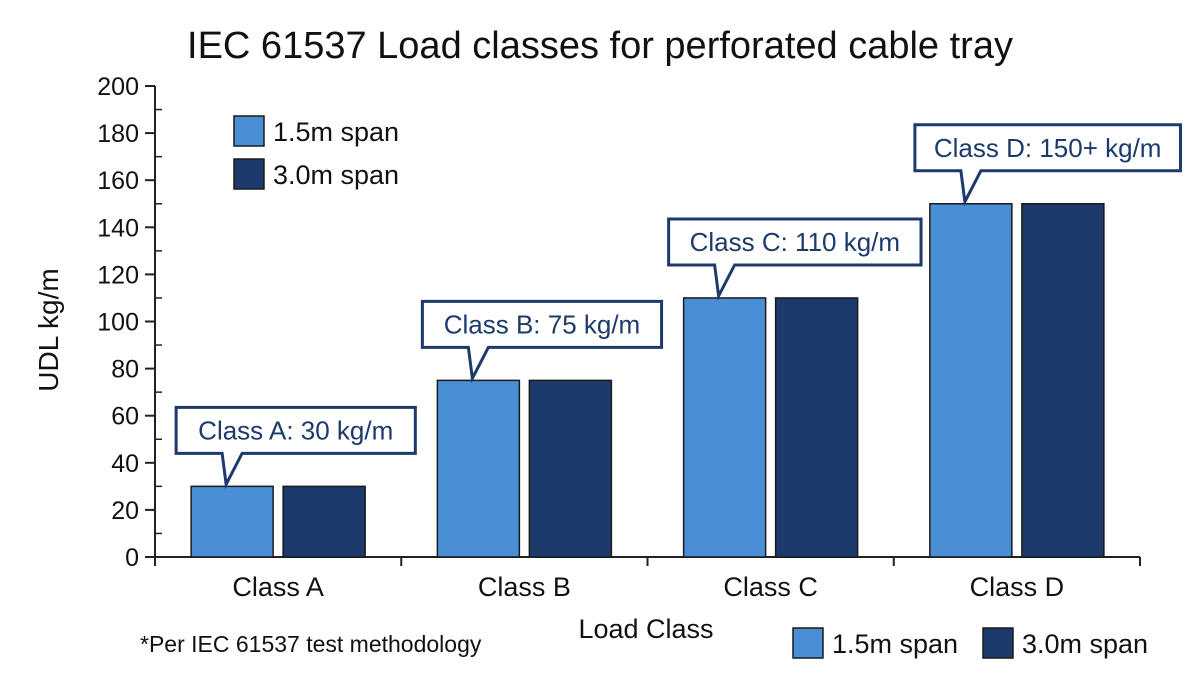 This screenshot has width=1200, height=675. Describe the element at coordinates (118, 181) in the screenshot. I see `y-tick-label: 160` at that location.